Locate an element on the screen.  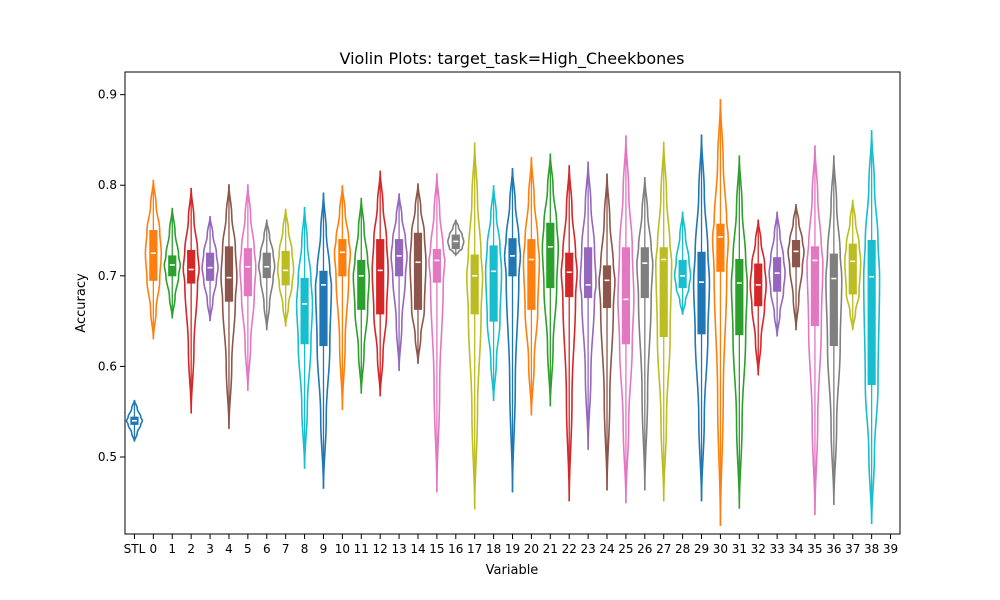
y-tick-label: 0.8 is located at coordinates (107, 185).